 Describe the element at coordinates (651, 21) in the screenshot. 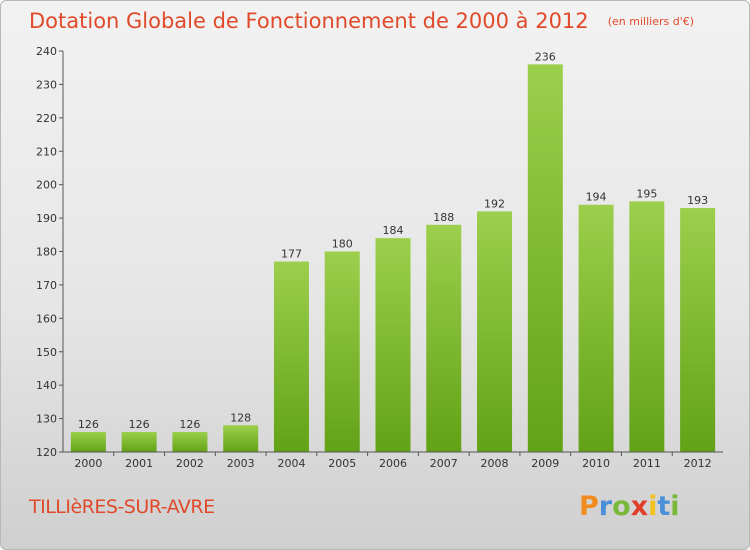

I see `chart-unit: (en milliers d'€)` at that location.